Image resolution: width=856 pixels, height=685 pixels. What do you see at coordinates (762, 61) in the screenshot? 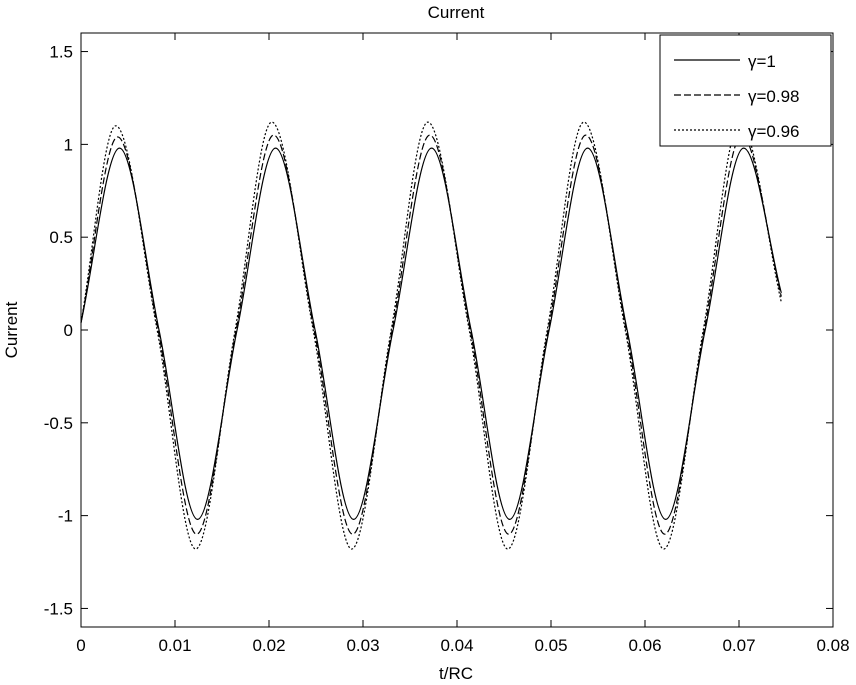
I see `legend-label-1: γ=1` at bounding box center [762, 61].